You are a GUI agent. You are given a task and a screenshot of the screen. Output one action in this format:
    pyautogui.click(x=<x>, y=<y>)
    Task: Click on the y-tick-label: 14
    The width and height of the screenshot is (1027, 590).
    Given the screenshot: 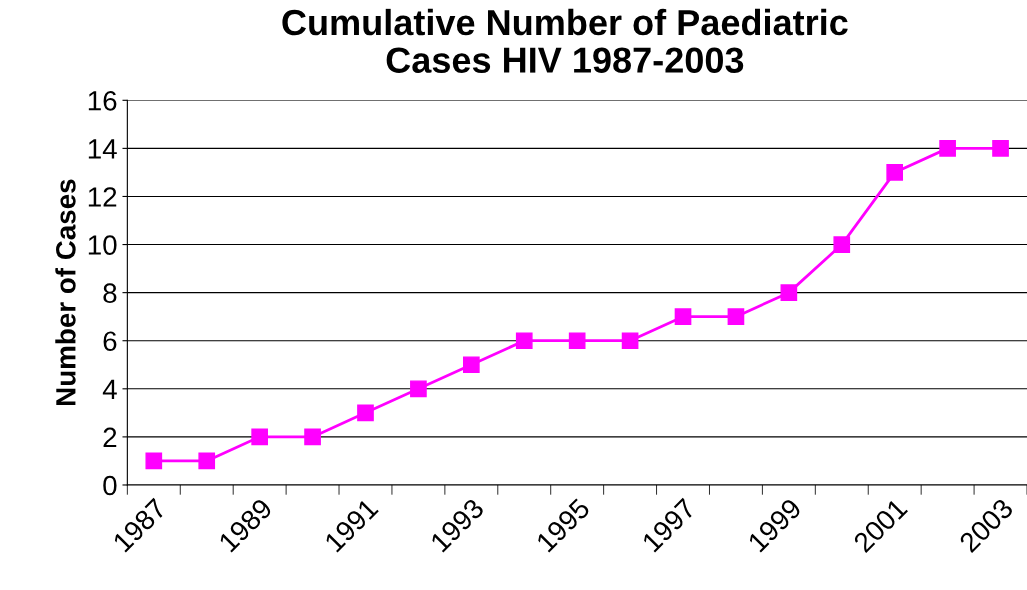 What is the action you would take?
    pyautogui.click(x=102, y=149)
    